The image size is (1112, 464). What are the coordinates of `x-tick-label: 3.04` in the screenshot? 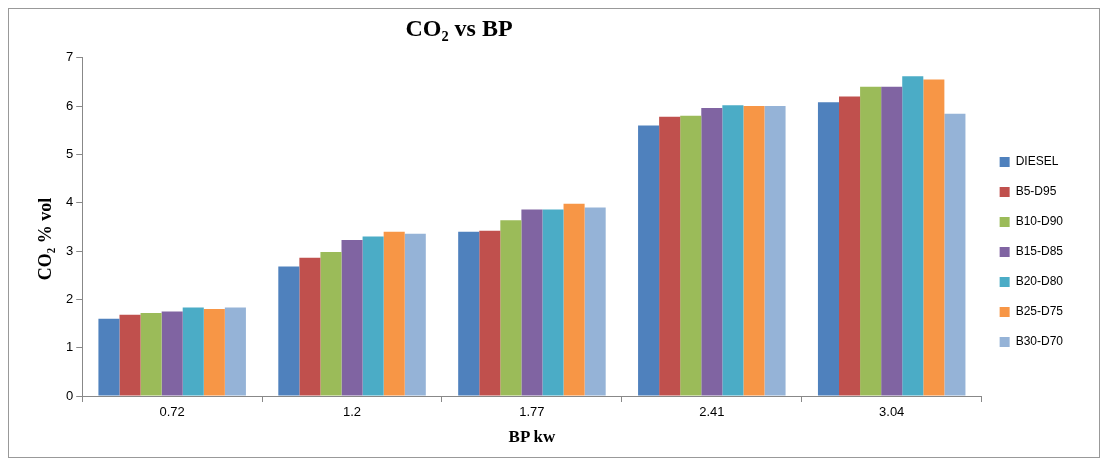 It's located at (892, 412).